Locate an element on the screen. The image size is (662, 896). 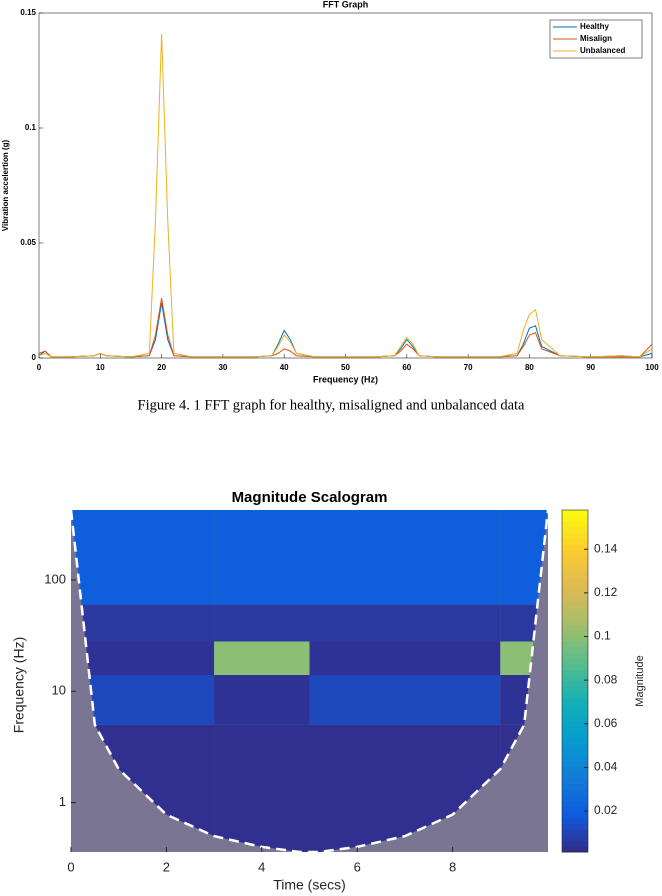
legend-label: Misalign is located at coordinates (596, 38).